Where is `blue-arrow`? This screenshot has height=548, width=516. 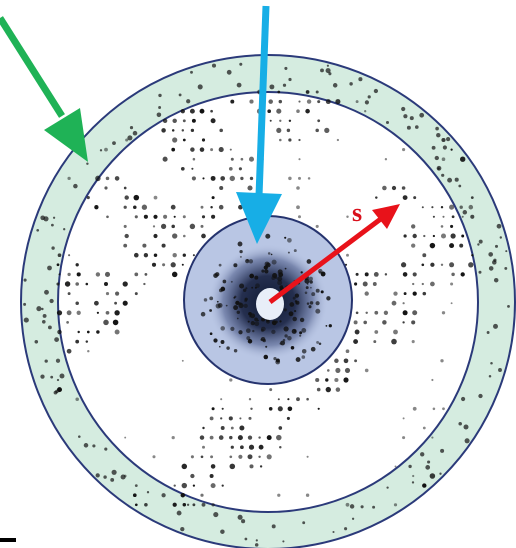 blue-arrow is located at coordinates (259, 124).